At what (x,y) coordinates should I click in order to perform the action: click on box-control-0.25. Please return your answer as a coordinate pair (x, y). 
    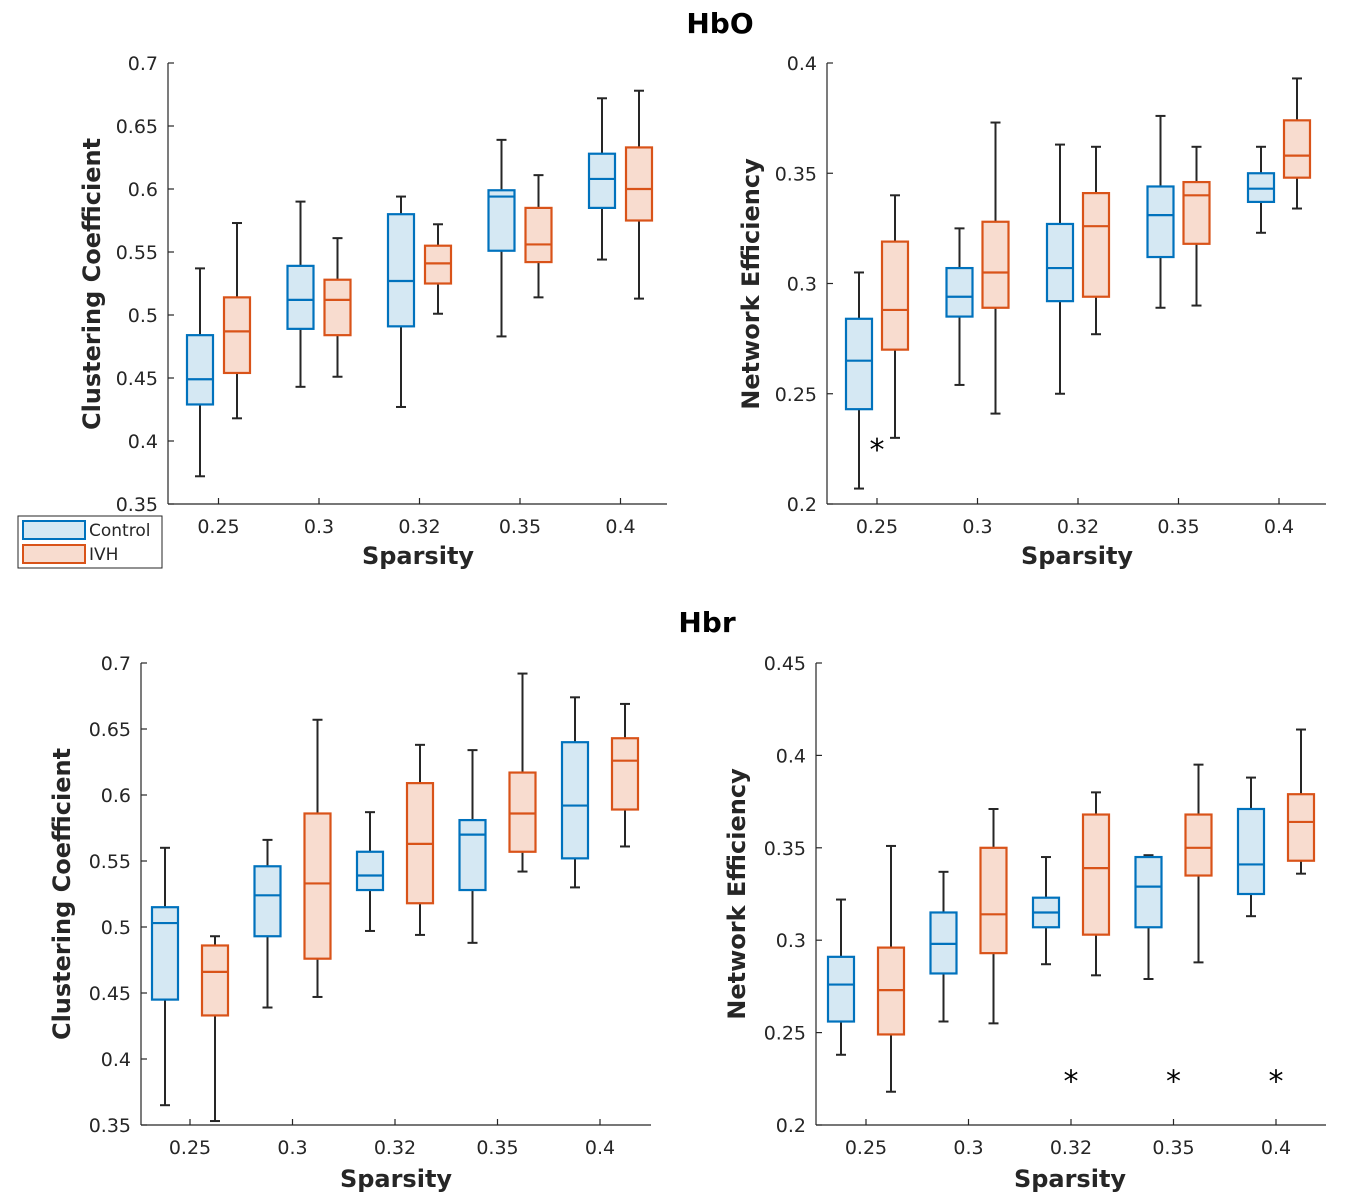
    Looking at the image, I should click on (165, 976).